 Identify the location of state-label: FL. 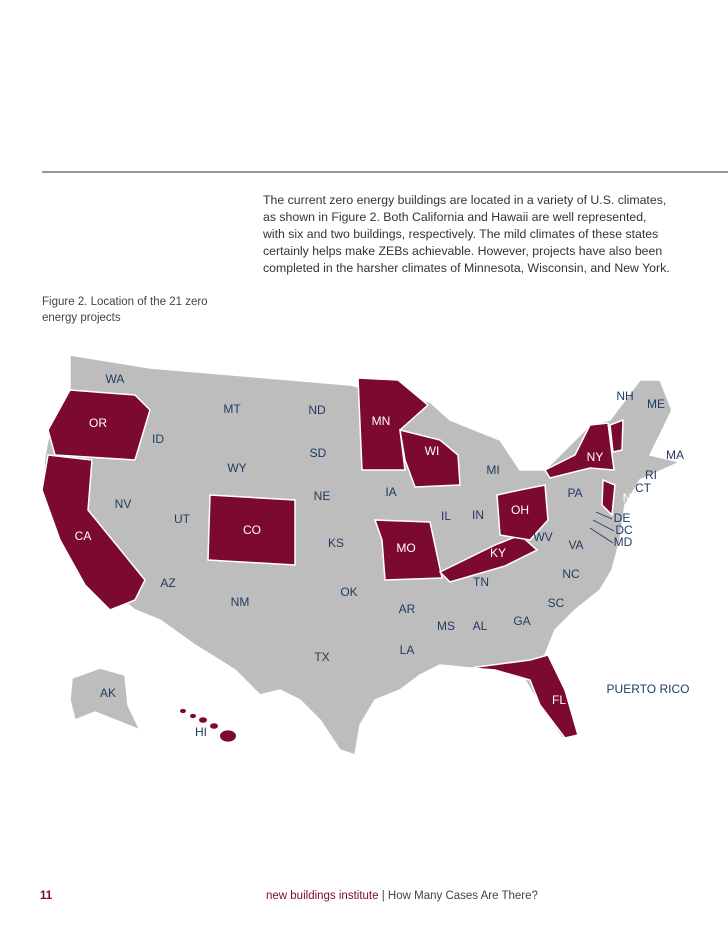
(559, 700).